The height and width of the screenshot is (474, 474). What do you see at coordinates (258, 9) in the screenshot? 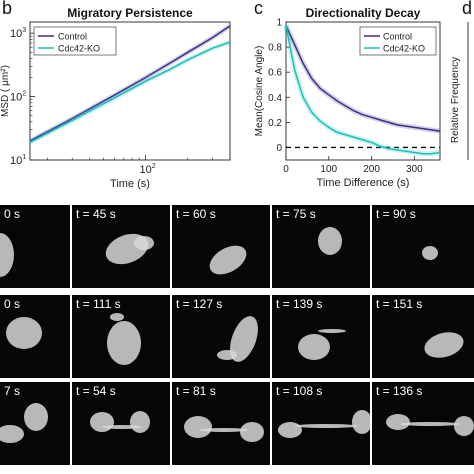
I see `panel-label-c: c` at bounding box center [258, 9].